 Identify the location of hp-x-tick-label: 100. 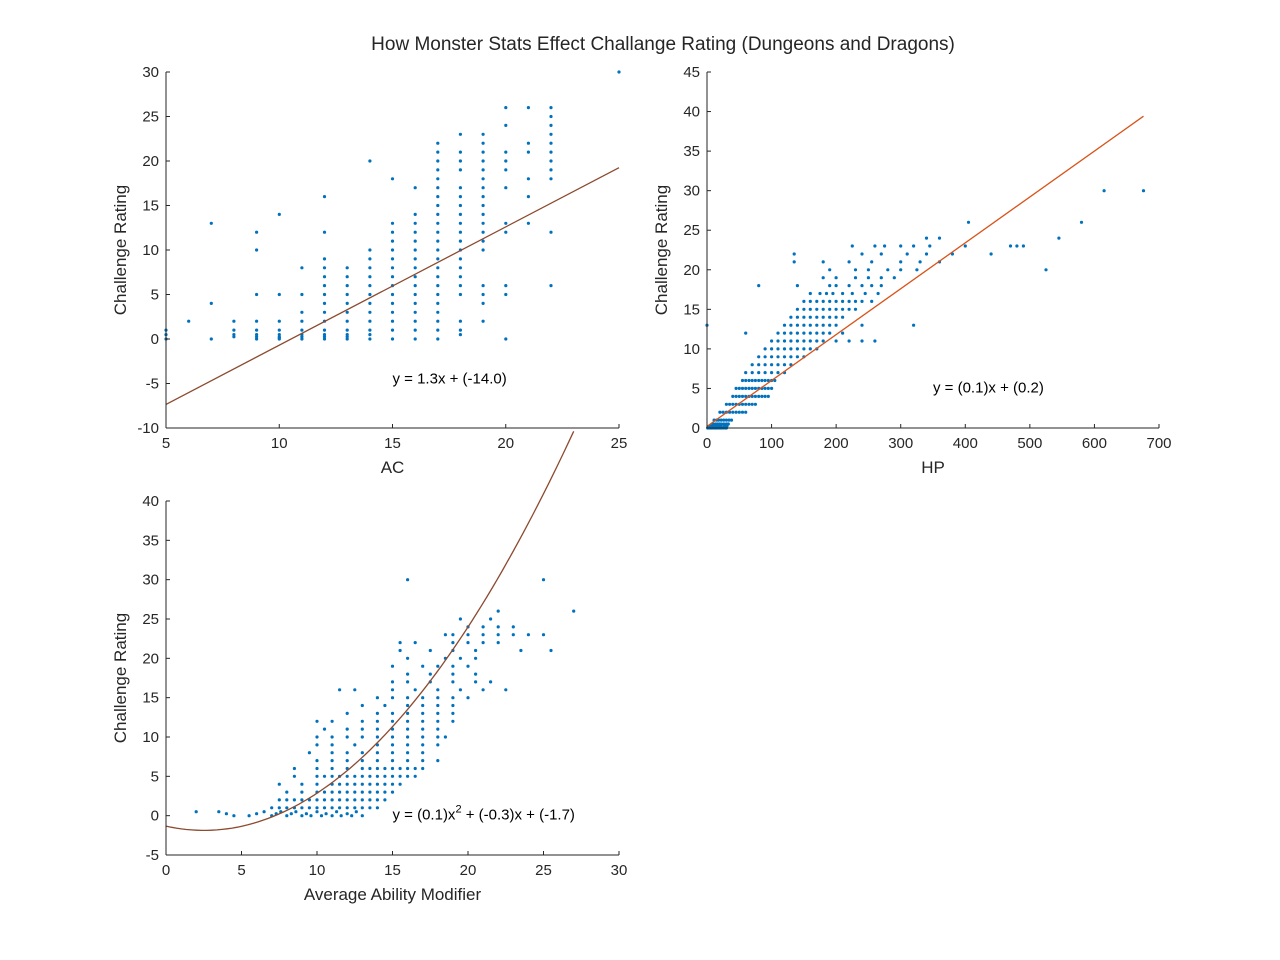
(771, 443).